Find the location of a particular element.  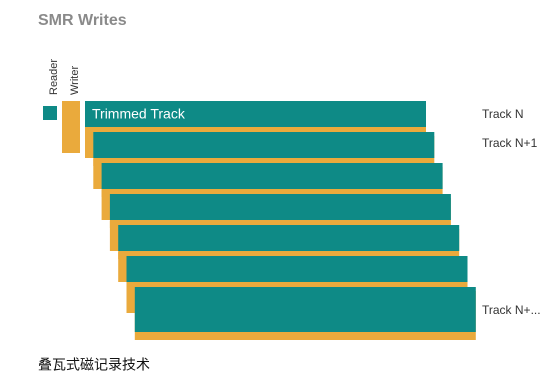

writer-label: Writer is located at coordinates (75, 80).